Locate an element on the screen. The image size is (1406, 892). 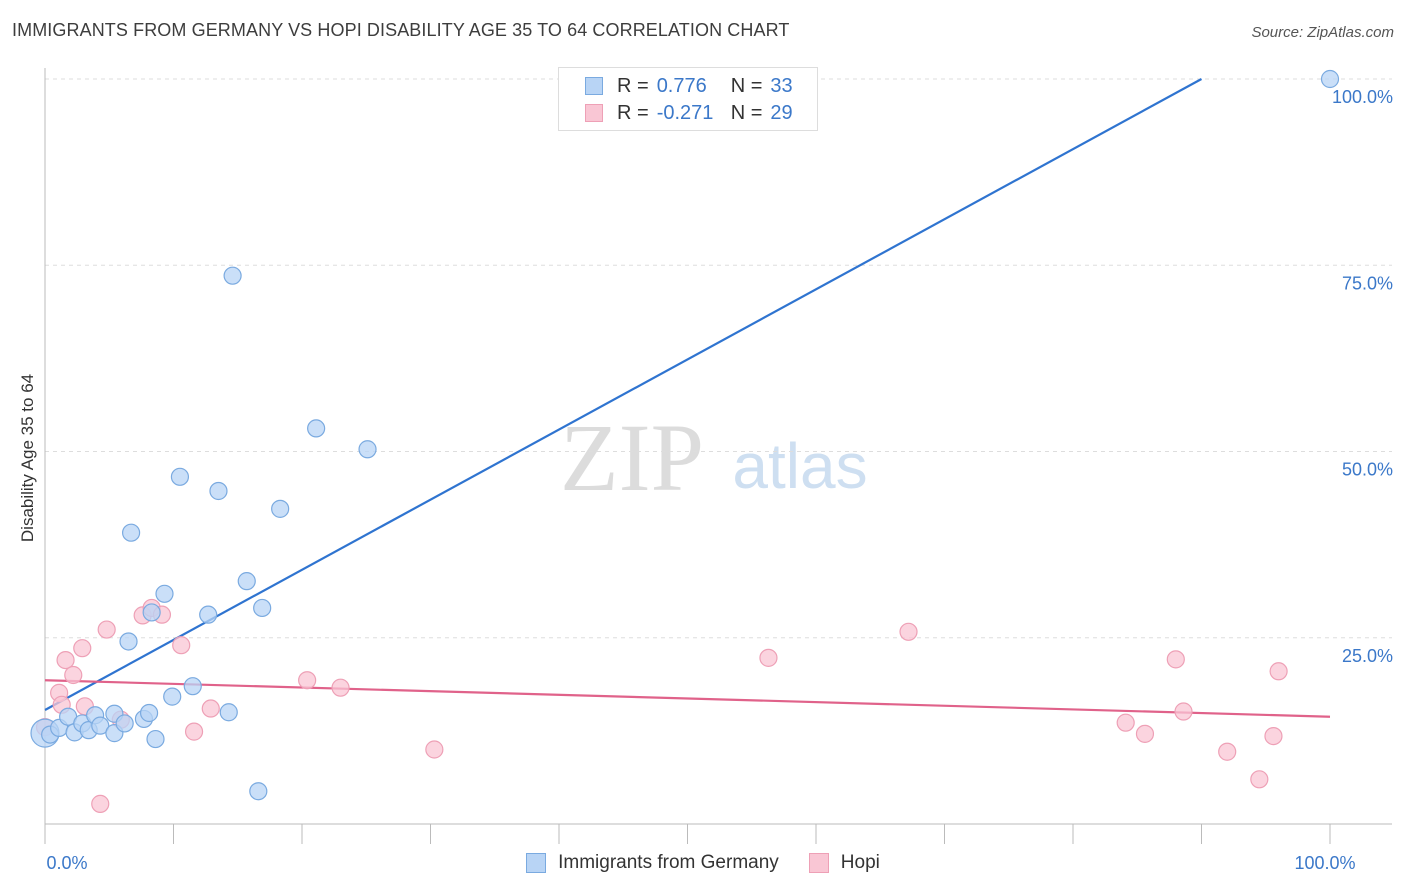
watermark-zip: ZIP is located at coordinates (632, 457).